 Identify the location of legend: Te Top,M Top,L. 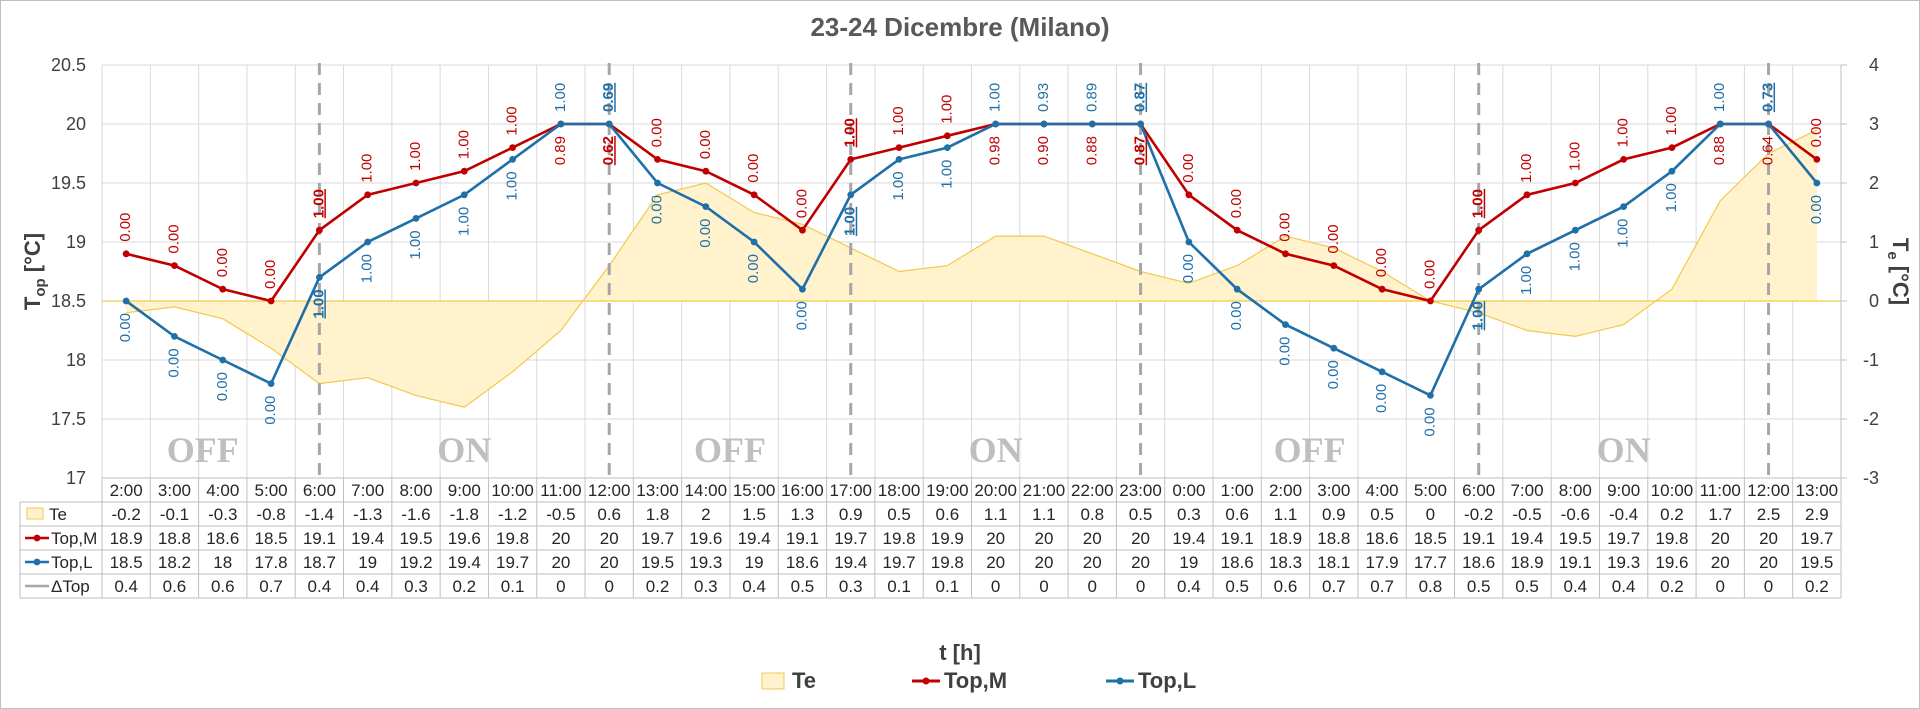
(978, 680).